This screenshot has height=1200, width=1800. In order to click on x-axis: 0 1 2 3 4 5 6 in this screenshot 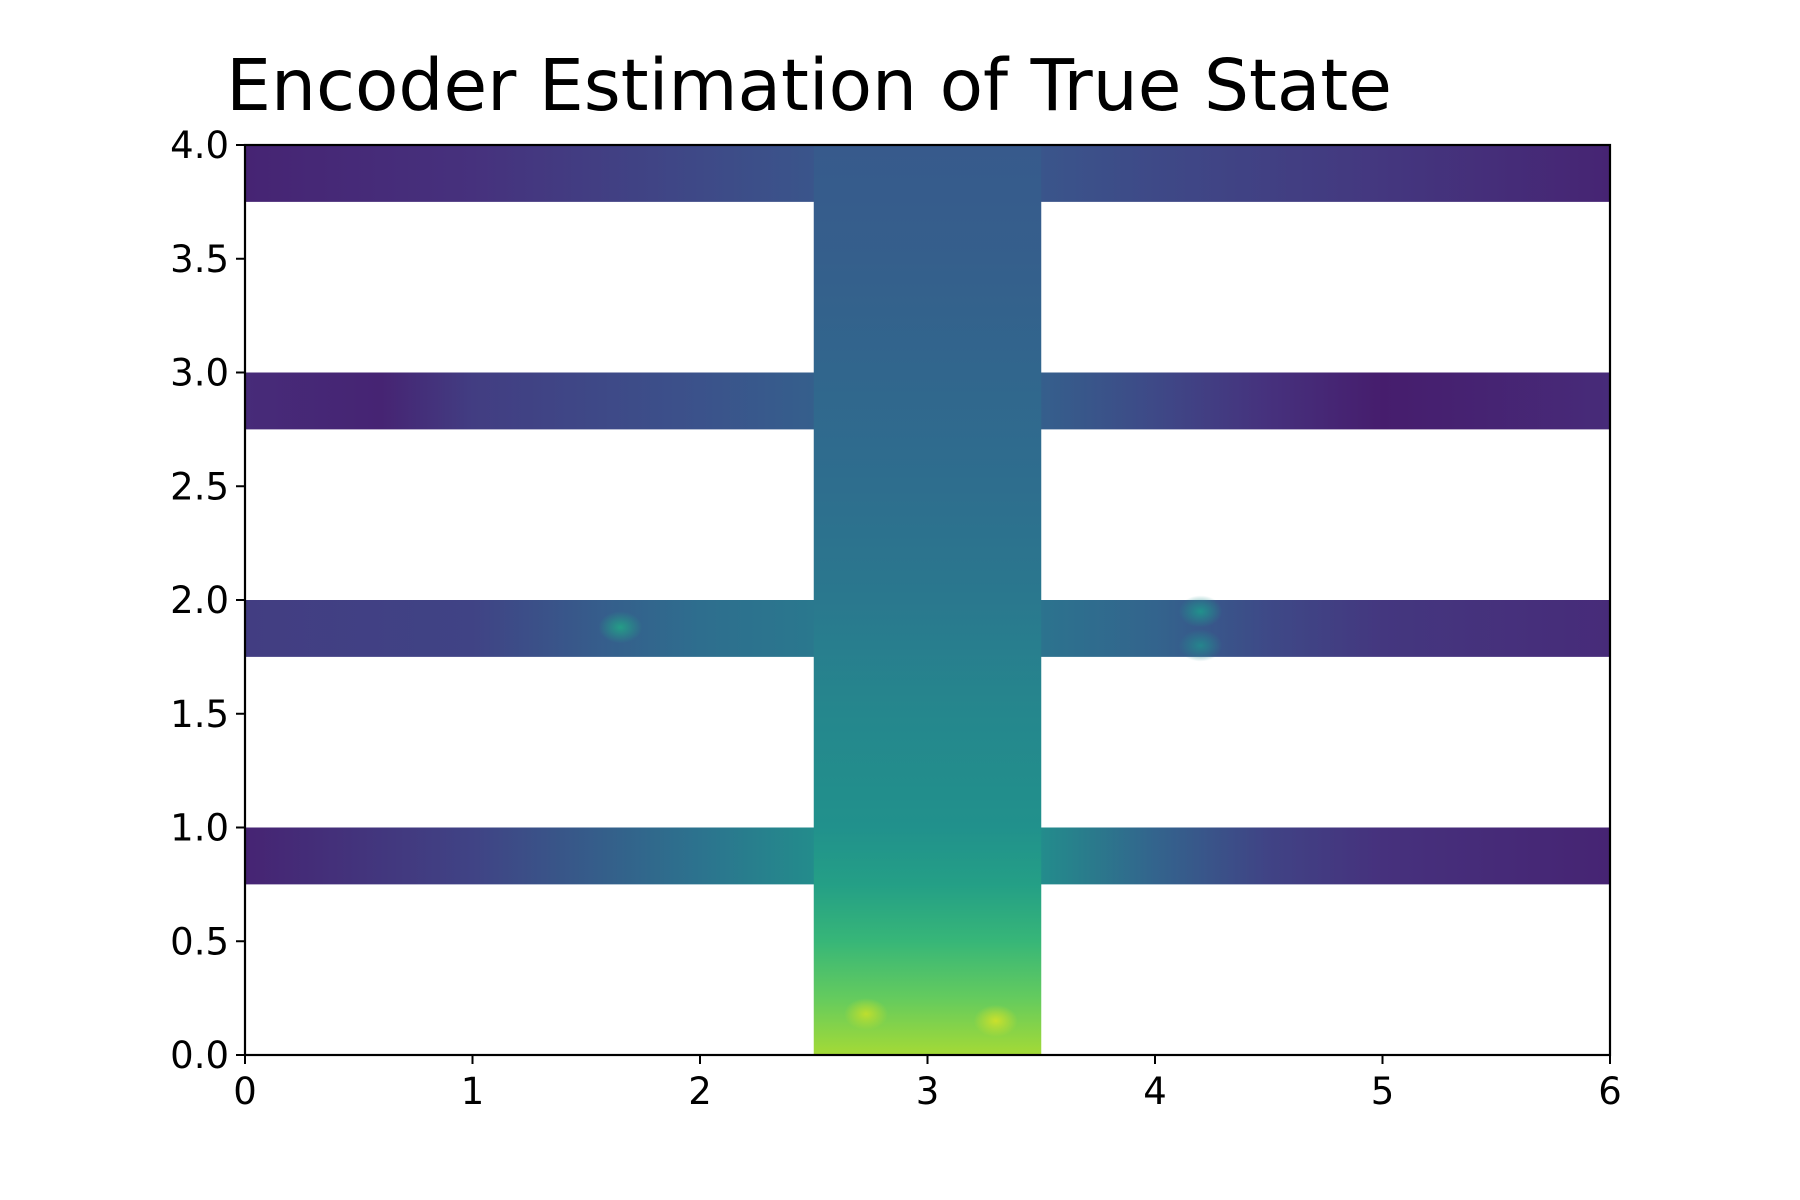, I will do `click(927, 1084)`.